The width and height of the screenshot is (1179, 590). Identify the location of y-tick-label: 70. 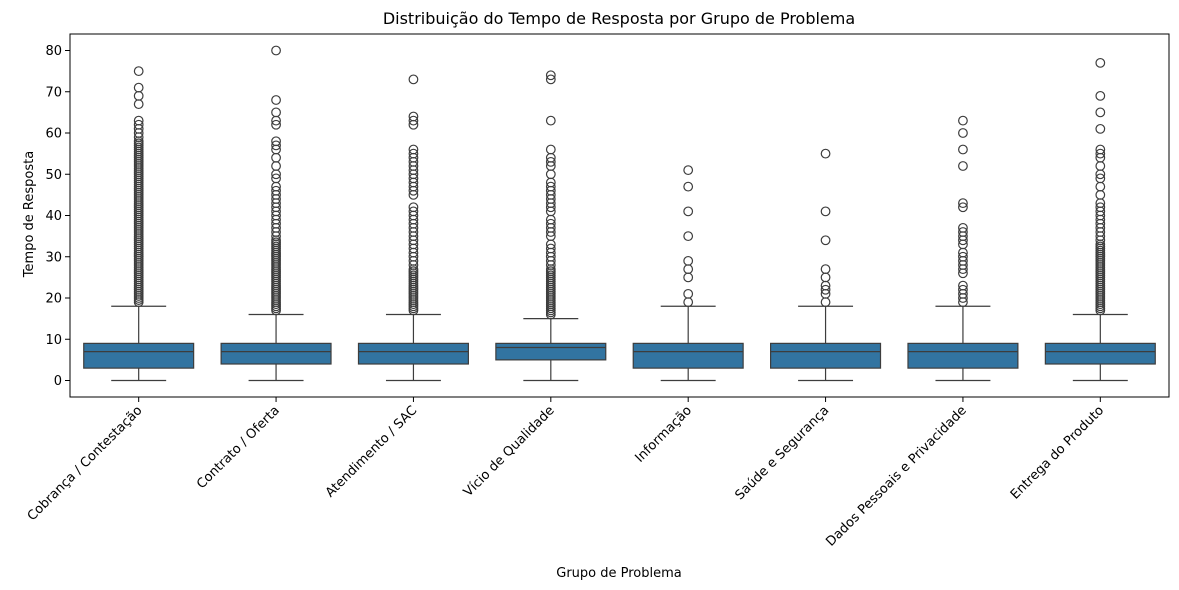
(53, 92).